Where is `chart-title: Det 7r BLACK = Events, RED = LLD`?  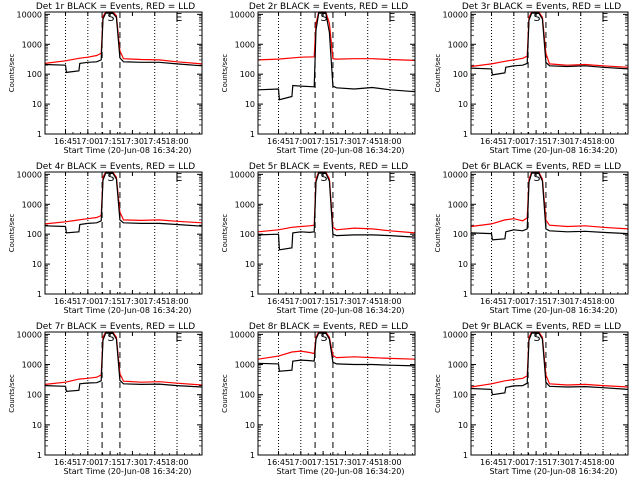
chart-title: Det 7r BLACK = Events, RED = LLD is located at coordinates (115, 327).